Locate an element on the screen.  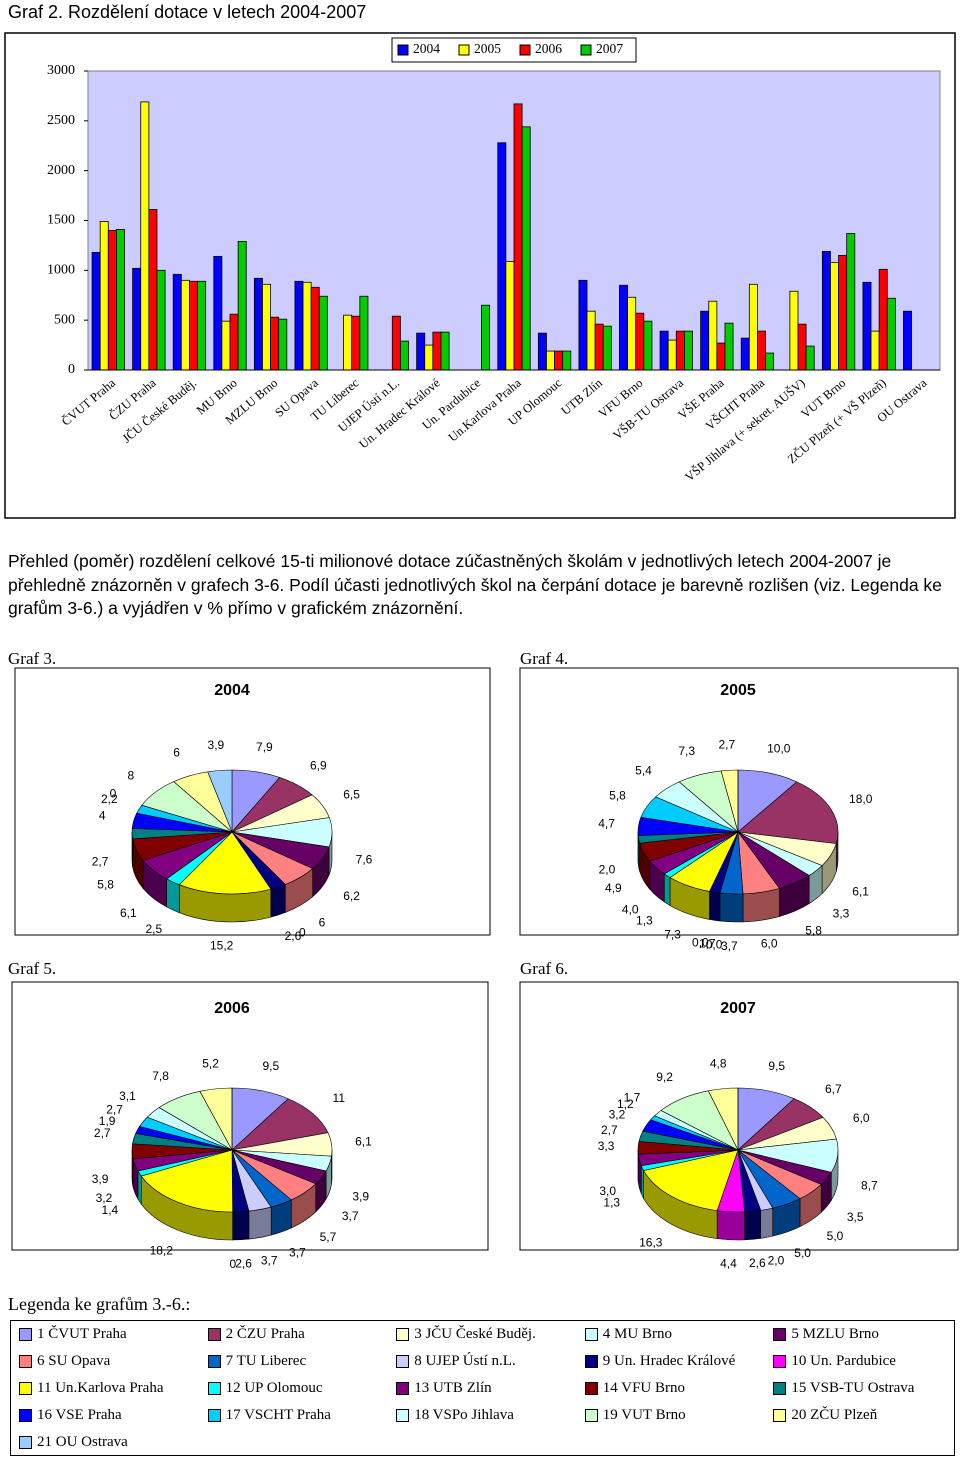
data-label: 2,7 is located at coordinates (114, 1110).